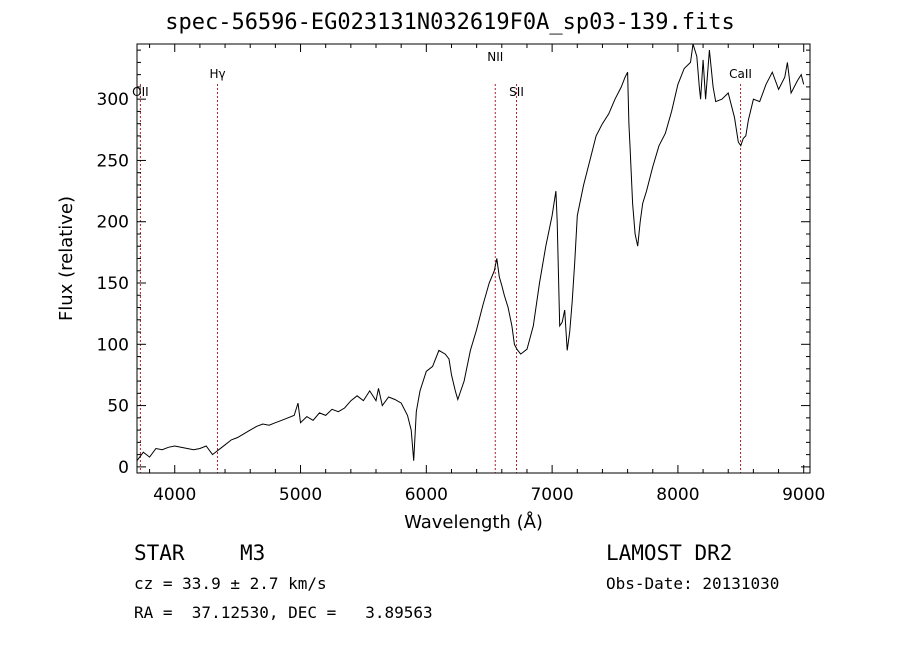 The width and height of the screenshot is (900, 649). What do you see at coordinates (495, 57) in the screenshot?
I see `line-label: NII` at bounding box center [495, 57].